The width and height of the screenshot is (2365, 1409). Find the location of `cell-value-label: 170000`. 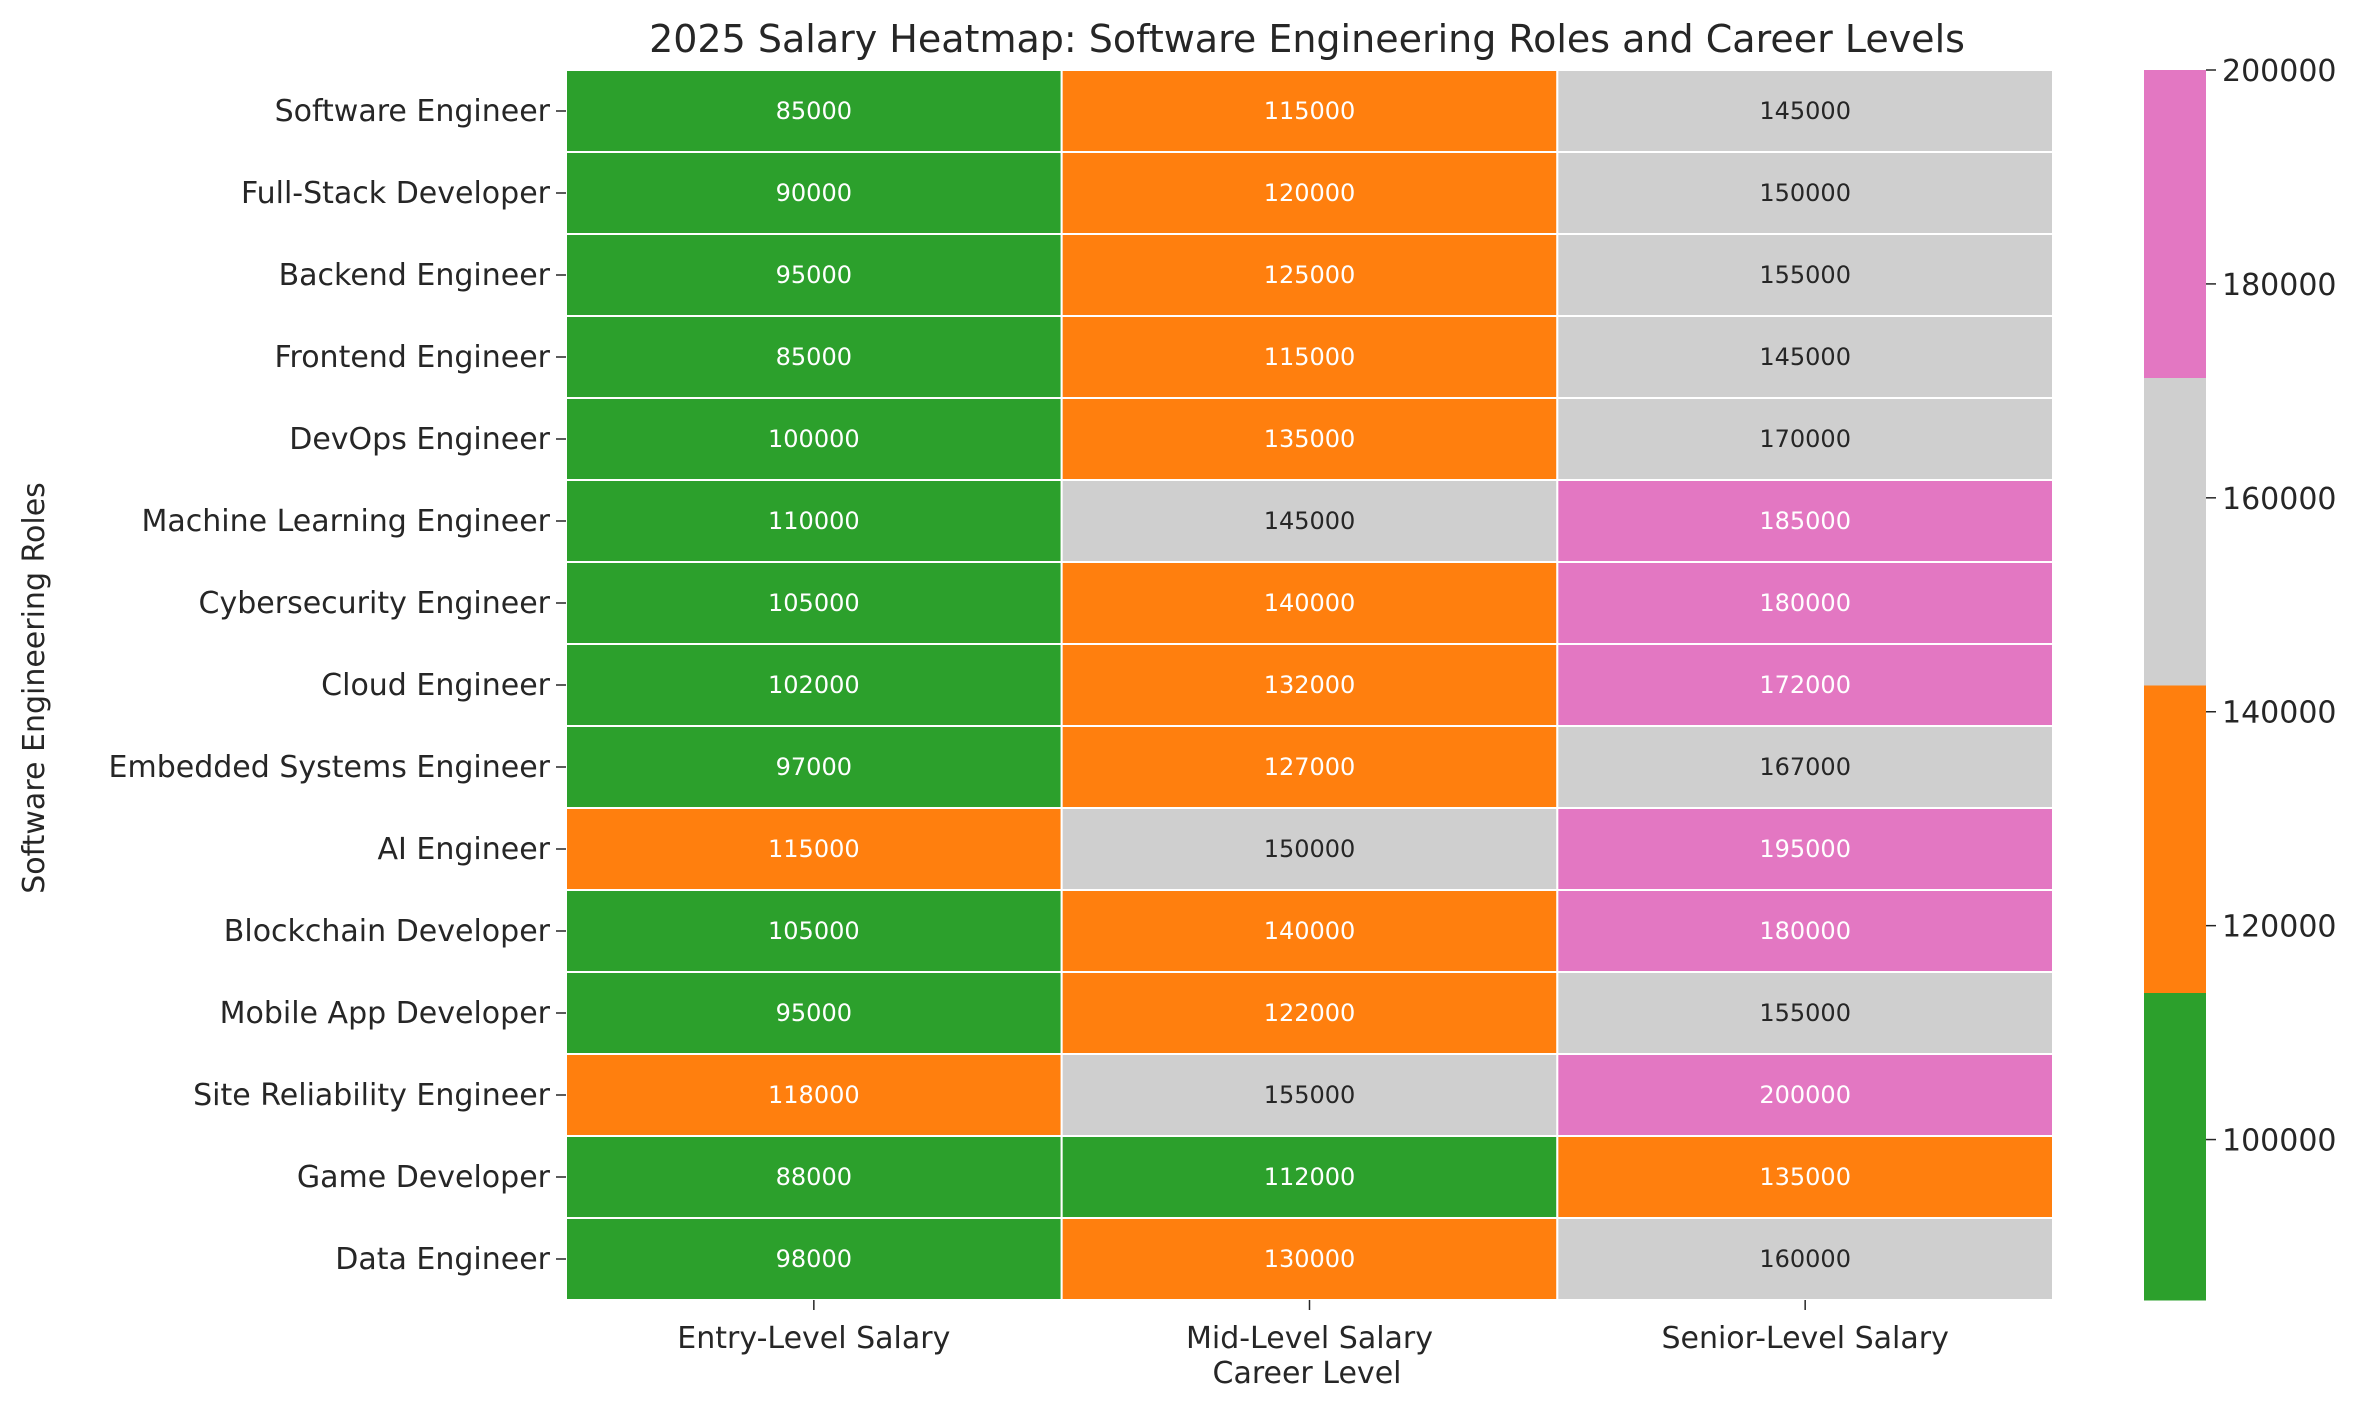

cell-value-label: 170000 is located at coordinates (1805, 439).